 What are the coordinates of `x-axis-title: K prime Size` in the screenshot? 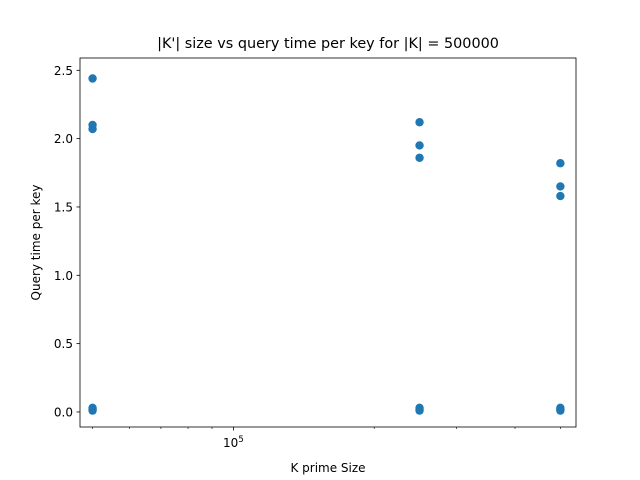 It's located at (327, 468).